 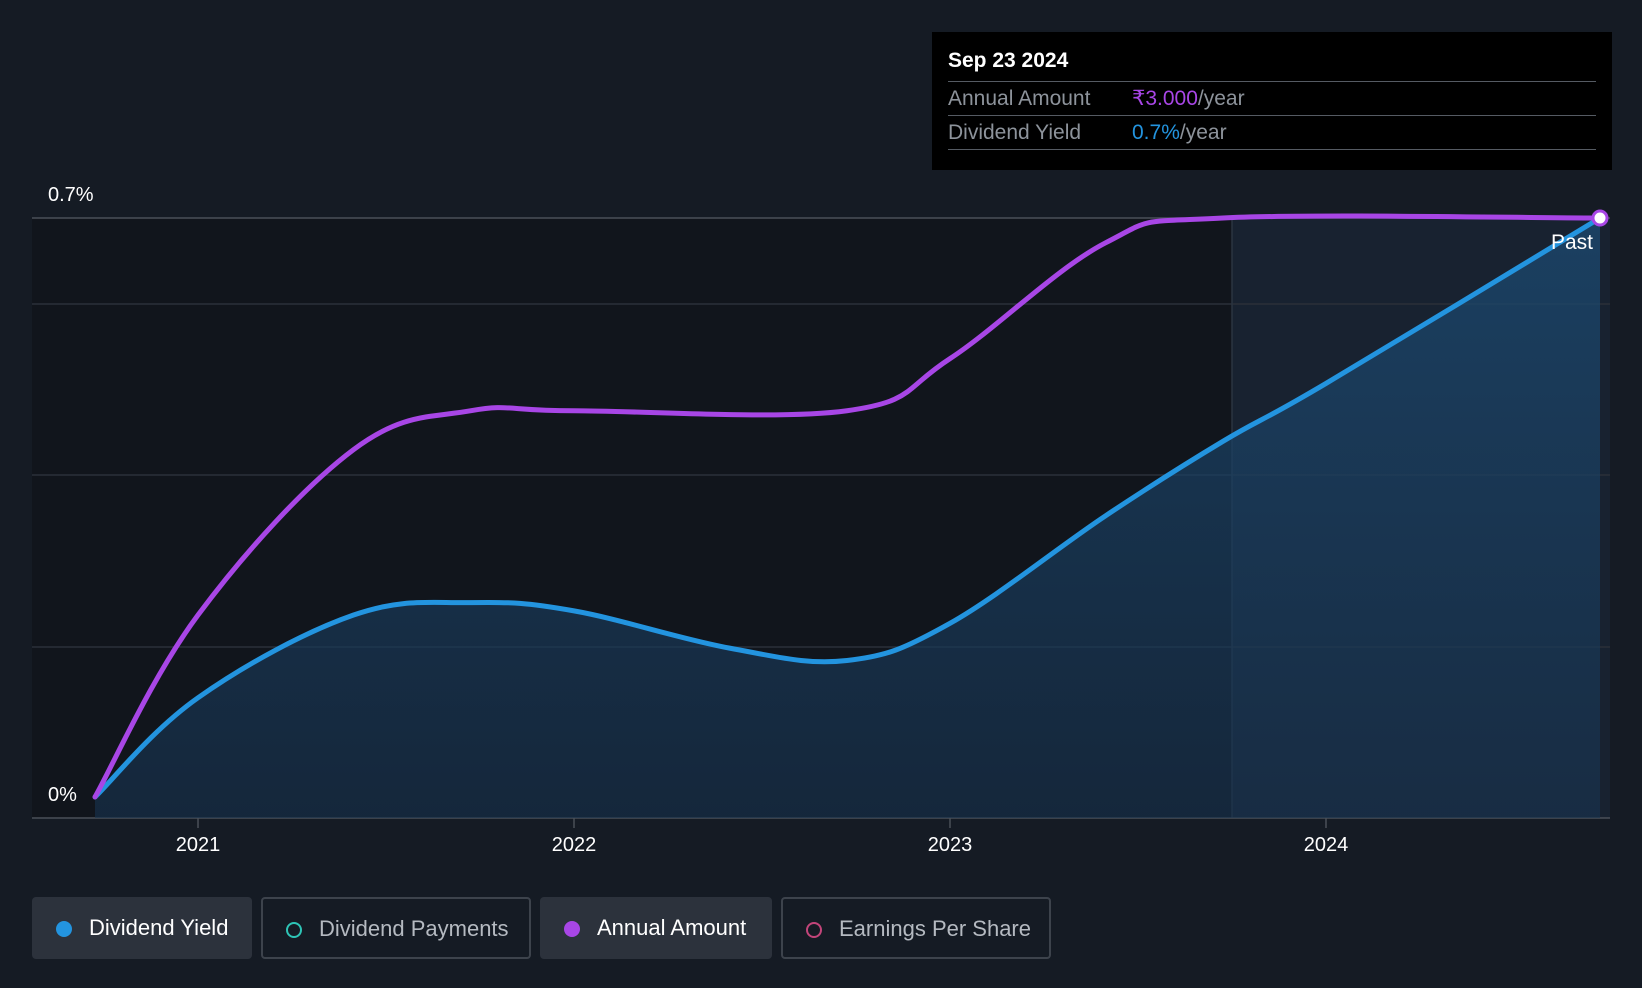 What do you see at coordinates (1572, 242) in the screenshot?
I see `past-annotation: Past` at bounding box center [1572, 242].